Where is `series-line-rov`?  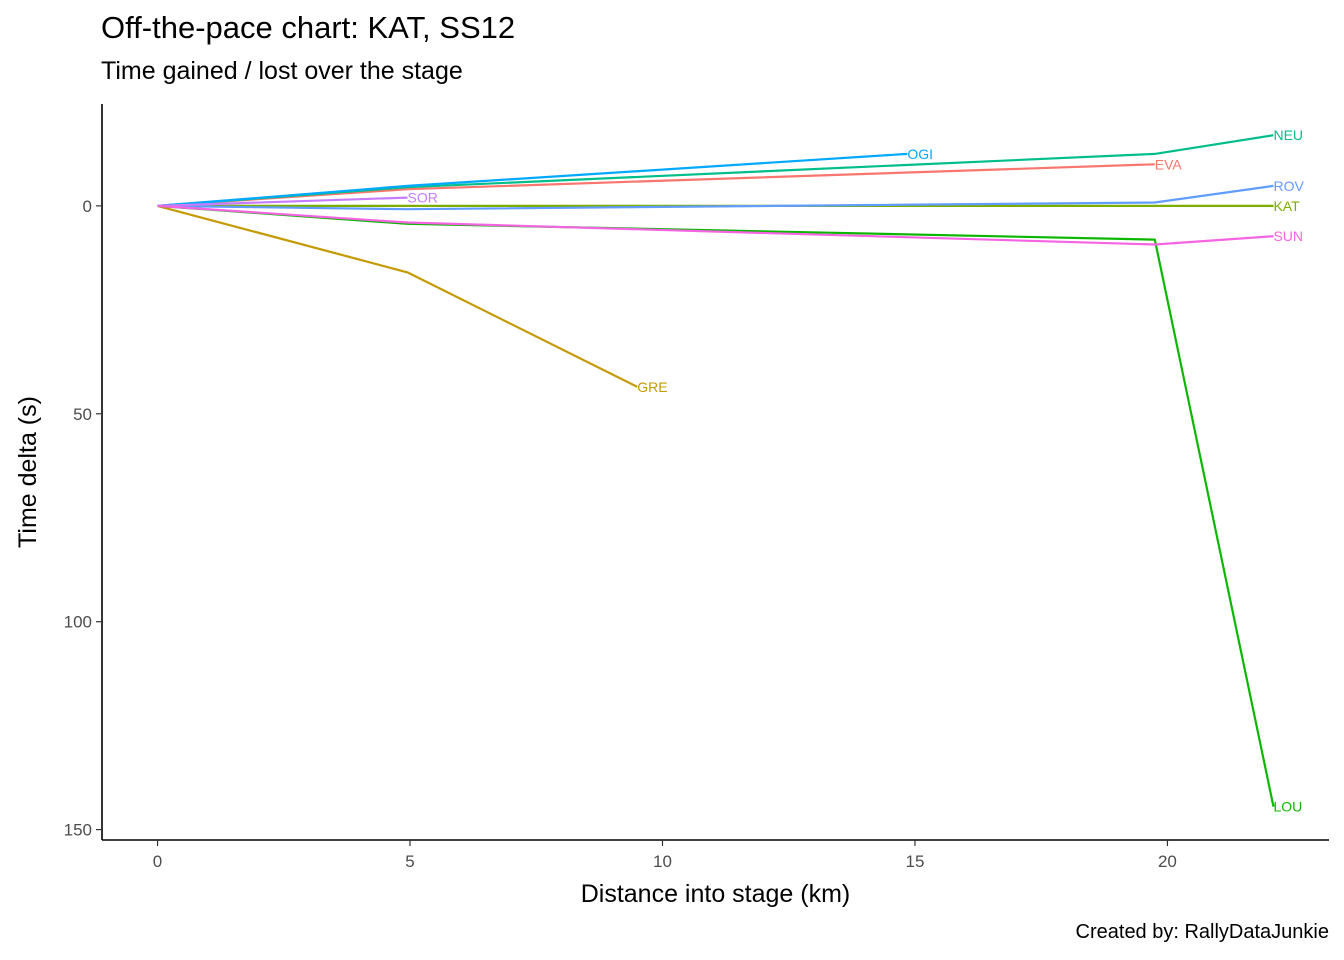 series-line-rov is located at coordinates (715, 197).